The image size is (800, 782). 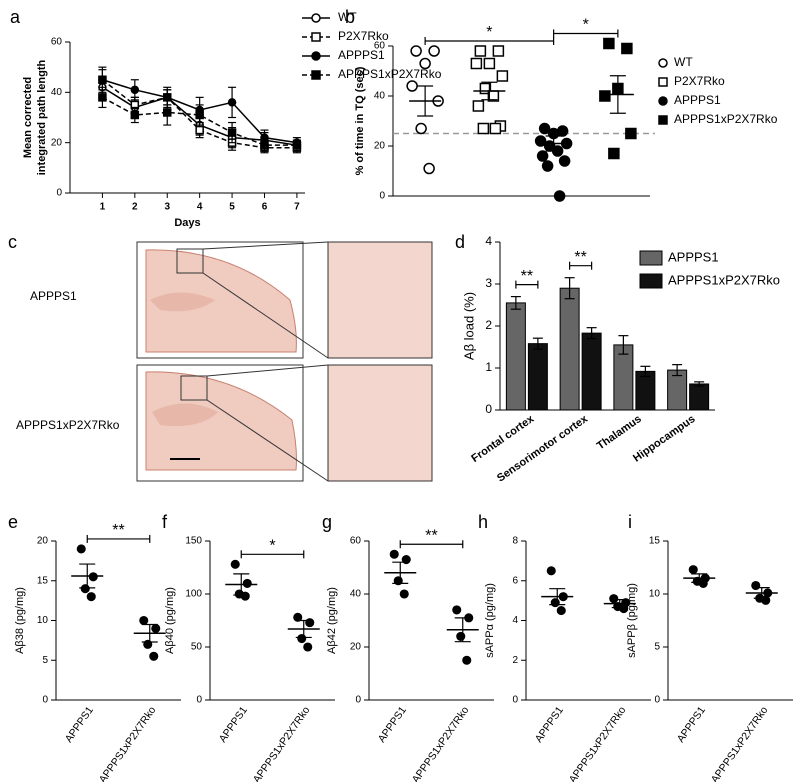 I want to click on legend-label: P2X7Rko, so click(x=363, y=36).